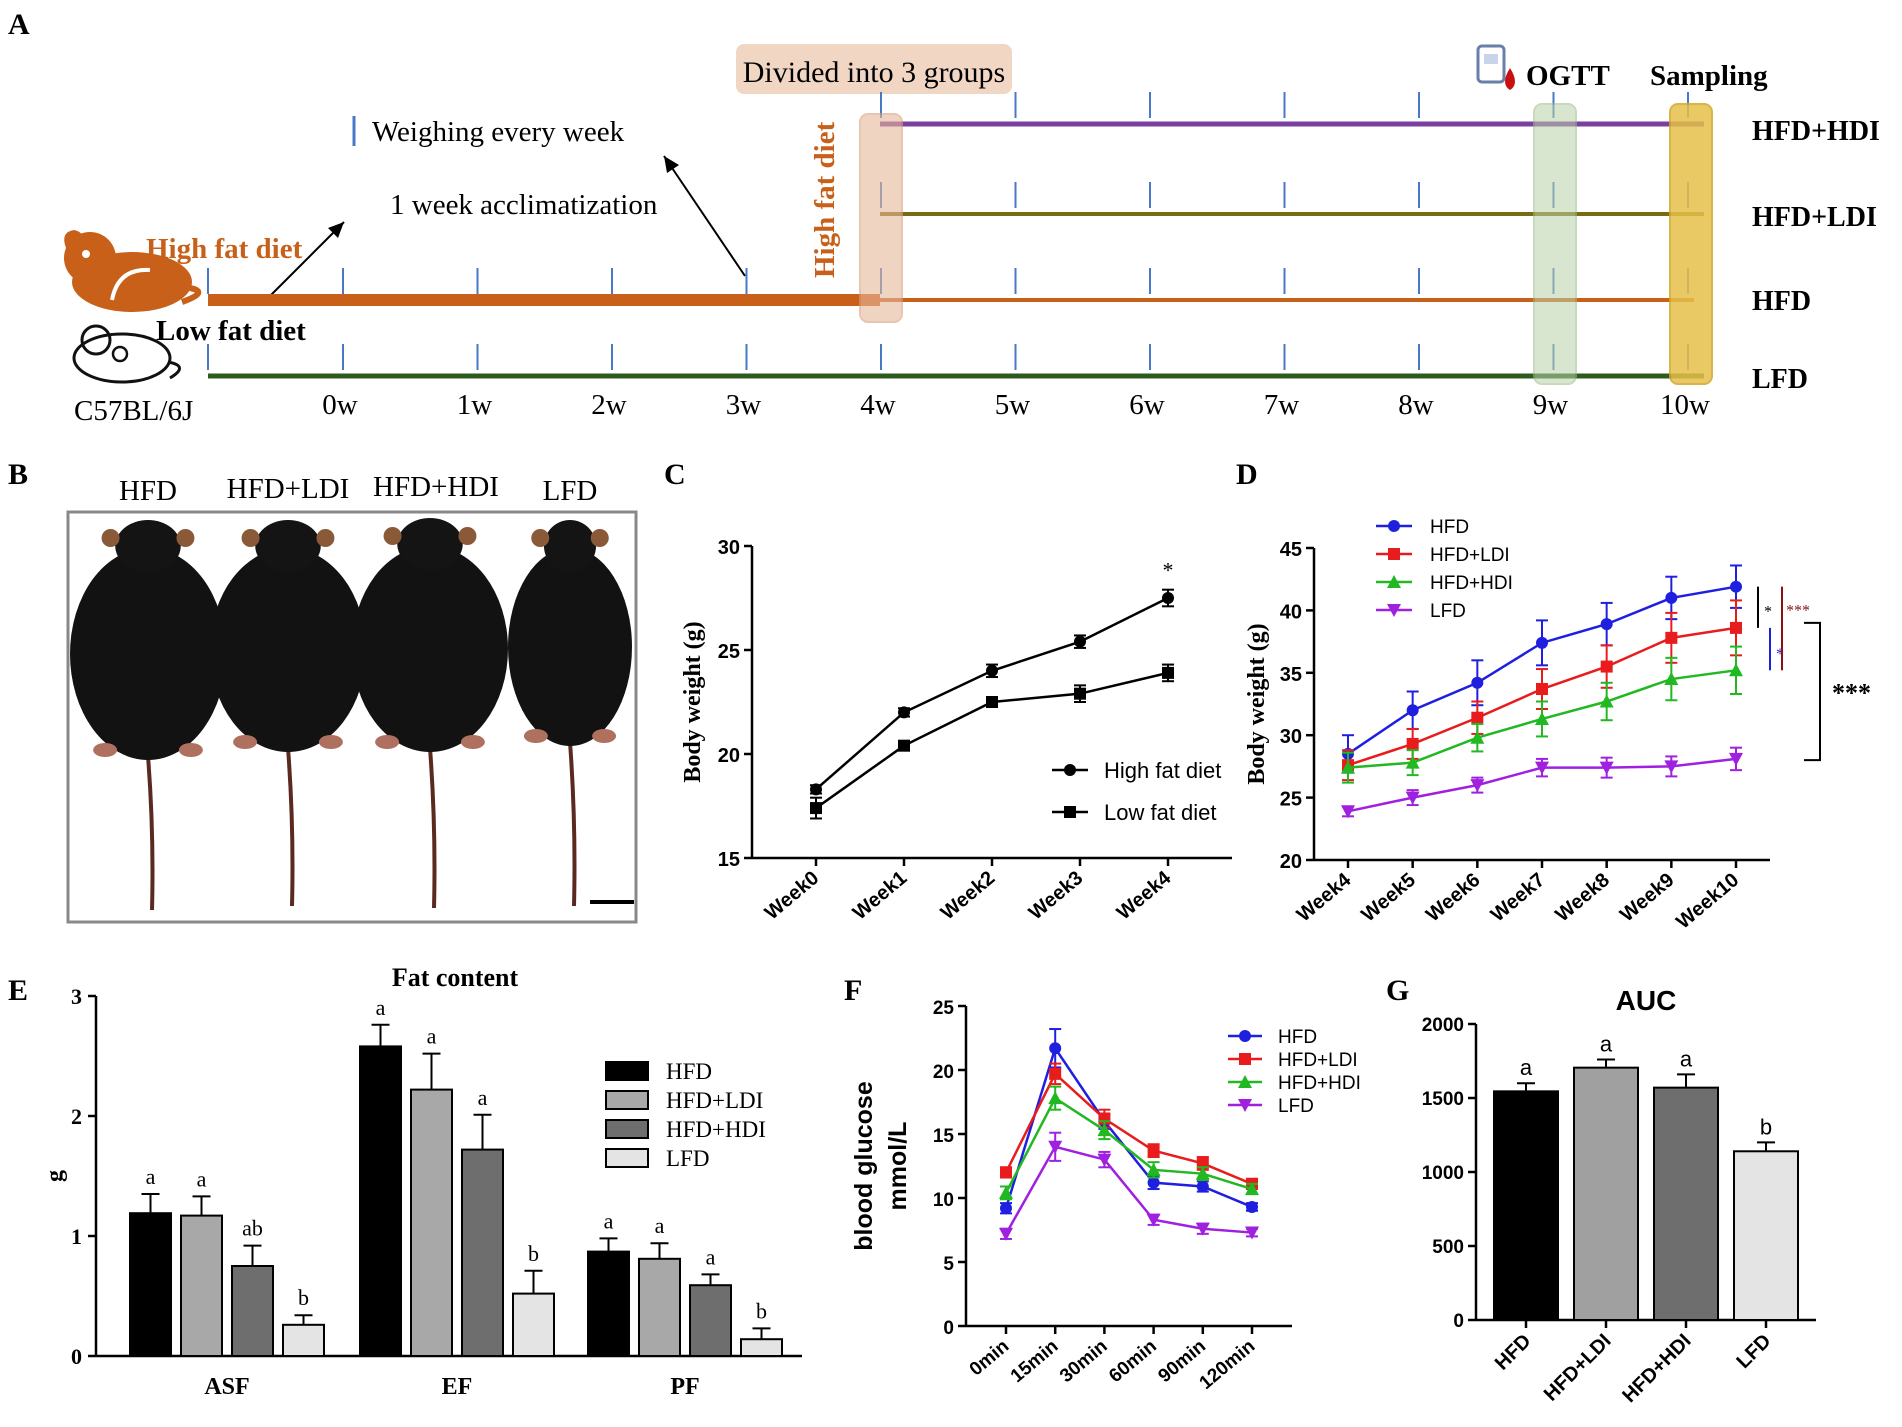 This screenshot has height=1427, width=1902. I want to click on panel-f-label: F, so click(853, 990).